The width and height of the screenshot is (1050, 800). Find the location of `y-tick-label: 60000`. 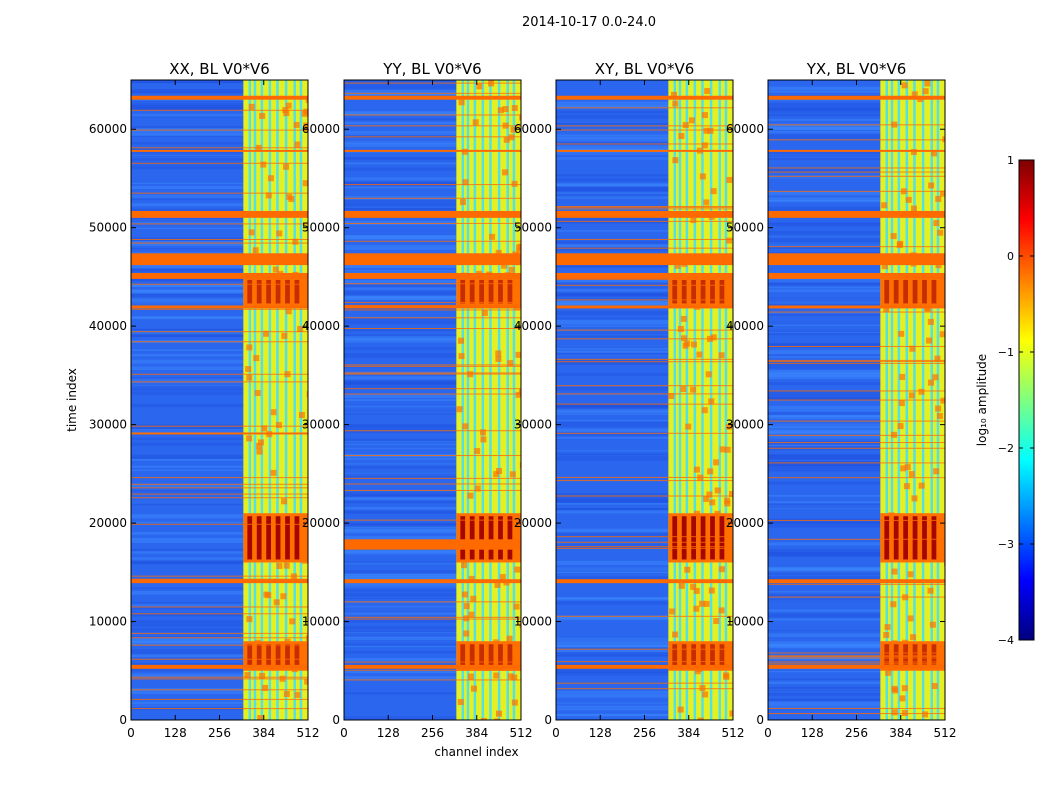

y-tick-label: 60000 is located at coordinates (533, 129).